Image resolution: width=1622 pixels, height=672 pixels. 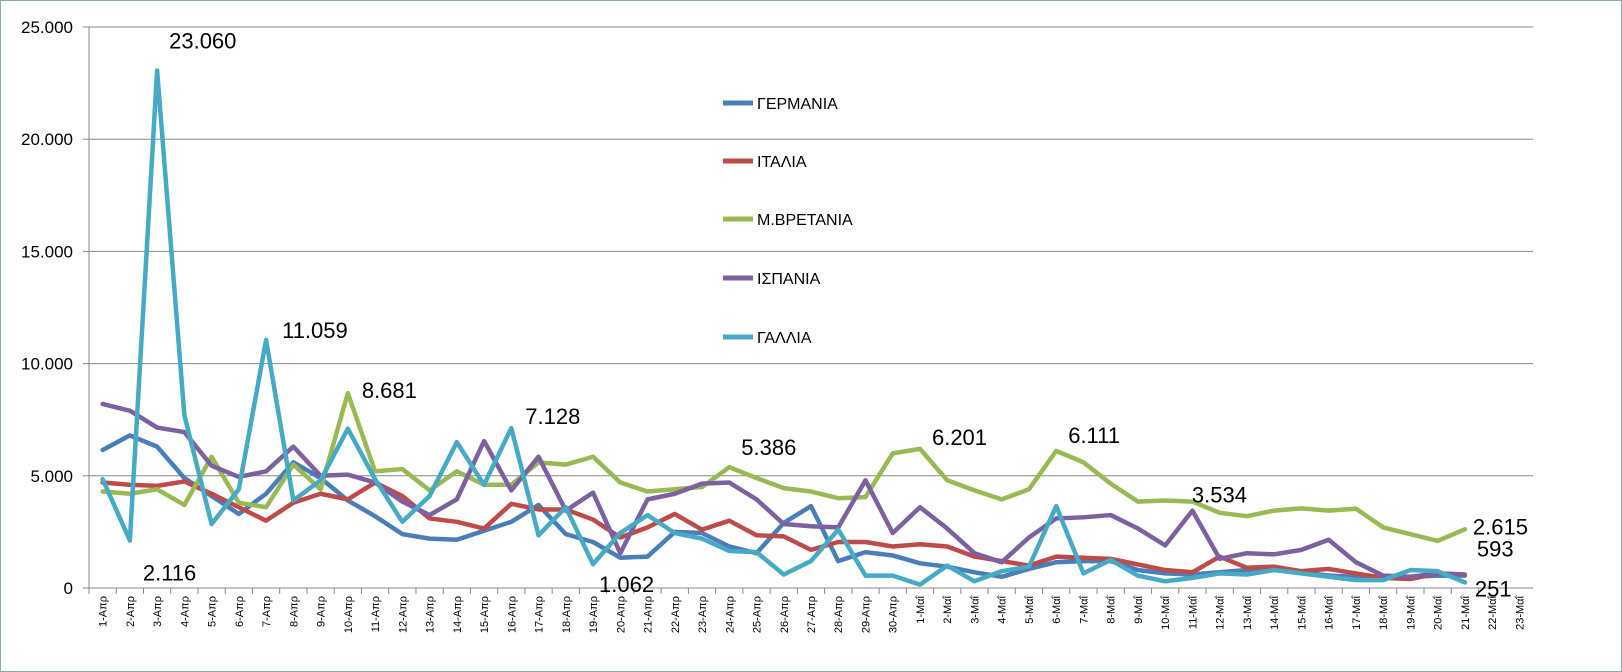 What do you see at coordinates (839, 614) in the screenshot?
I see `x-tick-label: 28-Απρ` at bounding box center [839, 614].